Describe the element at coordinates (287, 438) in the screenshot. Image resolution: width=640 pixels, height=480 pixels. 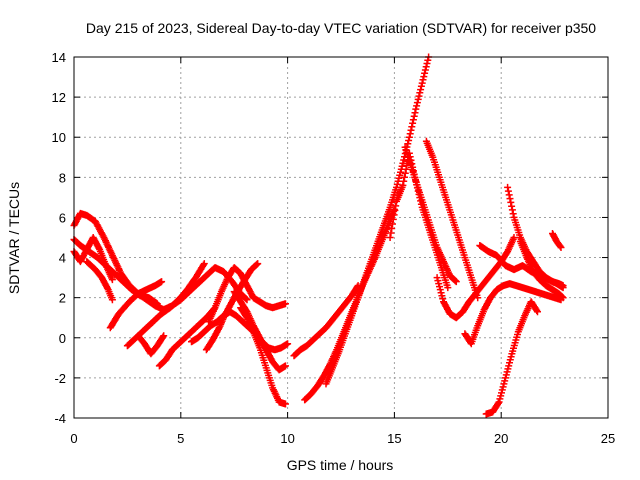
I see `x-tick-label: 10` at that location.